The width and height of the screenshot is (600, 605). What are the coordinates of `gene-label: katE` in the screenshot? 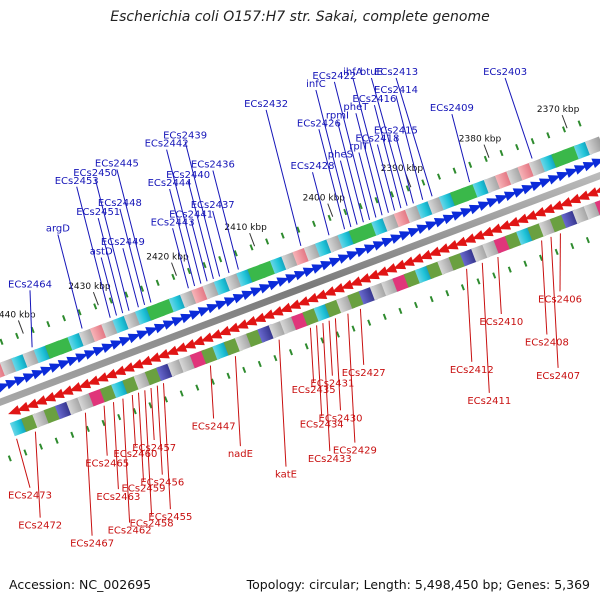 It's located at (286, 475).